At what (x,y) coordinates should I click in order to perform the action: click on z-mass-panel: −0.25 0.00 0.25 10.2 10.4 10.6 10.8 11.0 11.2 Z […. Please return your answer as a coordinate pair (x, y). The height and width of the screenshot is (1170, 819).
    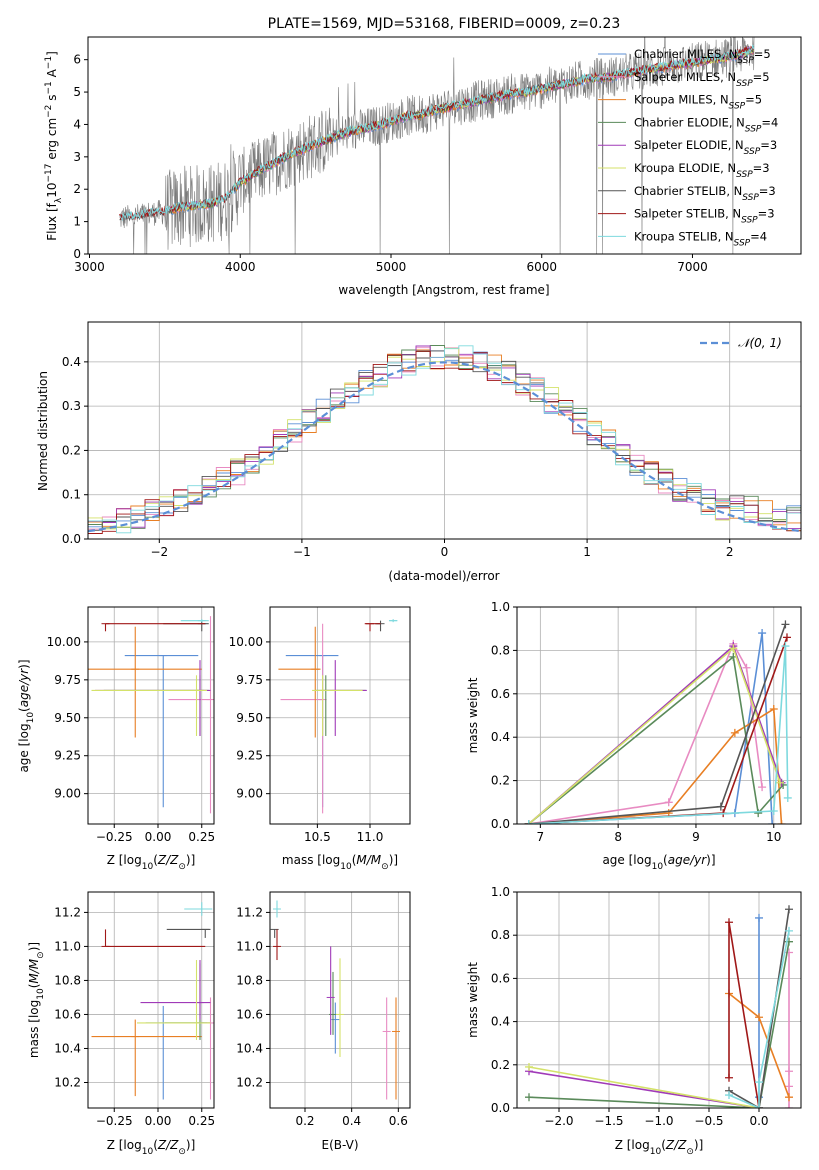
    Looking at the image, I should click on (121, 1024).